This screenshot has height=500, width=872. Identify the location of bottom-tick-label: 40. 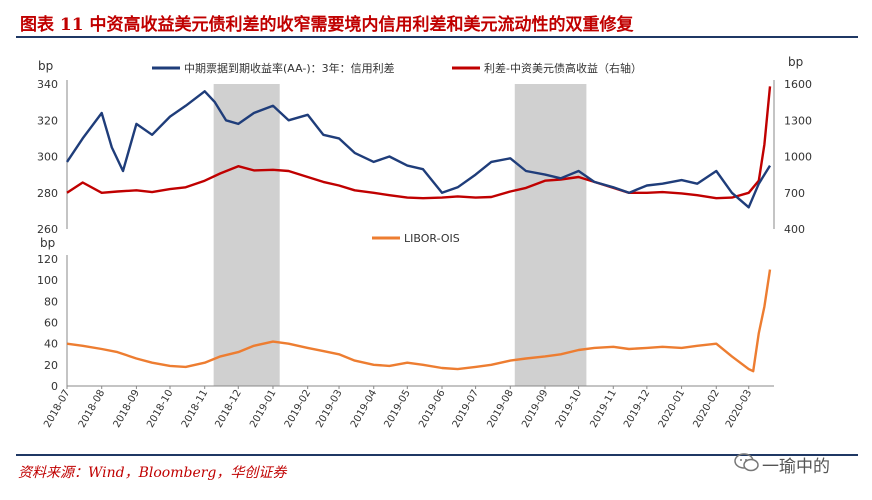
(51, 344).